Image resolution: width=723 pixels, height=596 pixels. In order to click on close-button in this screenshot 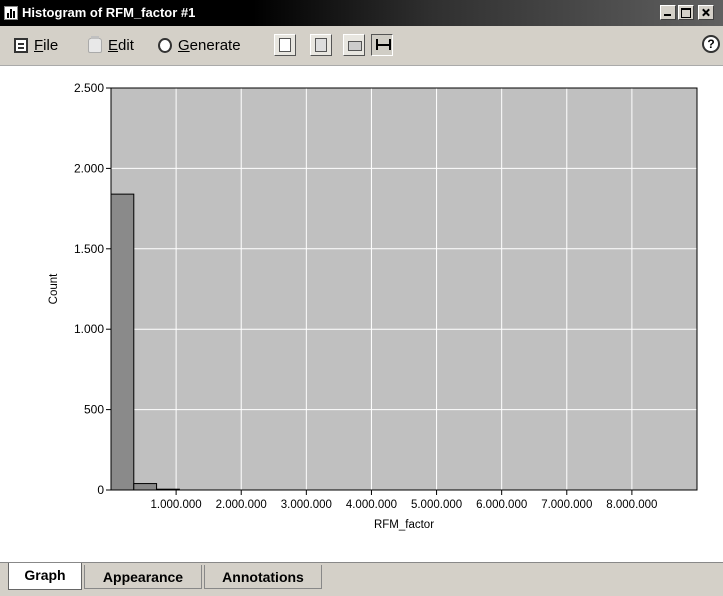, I will do `click(706, 12)`.